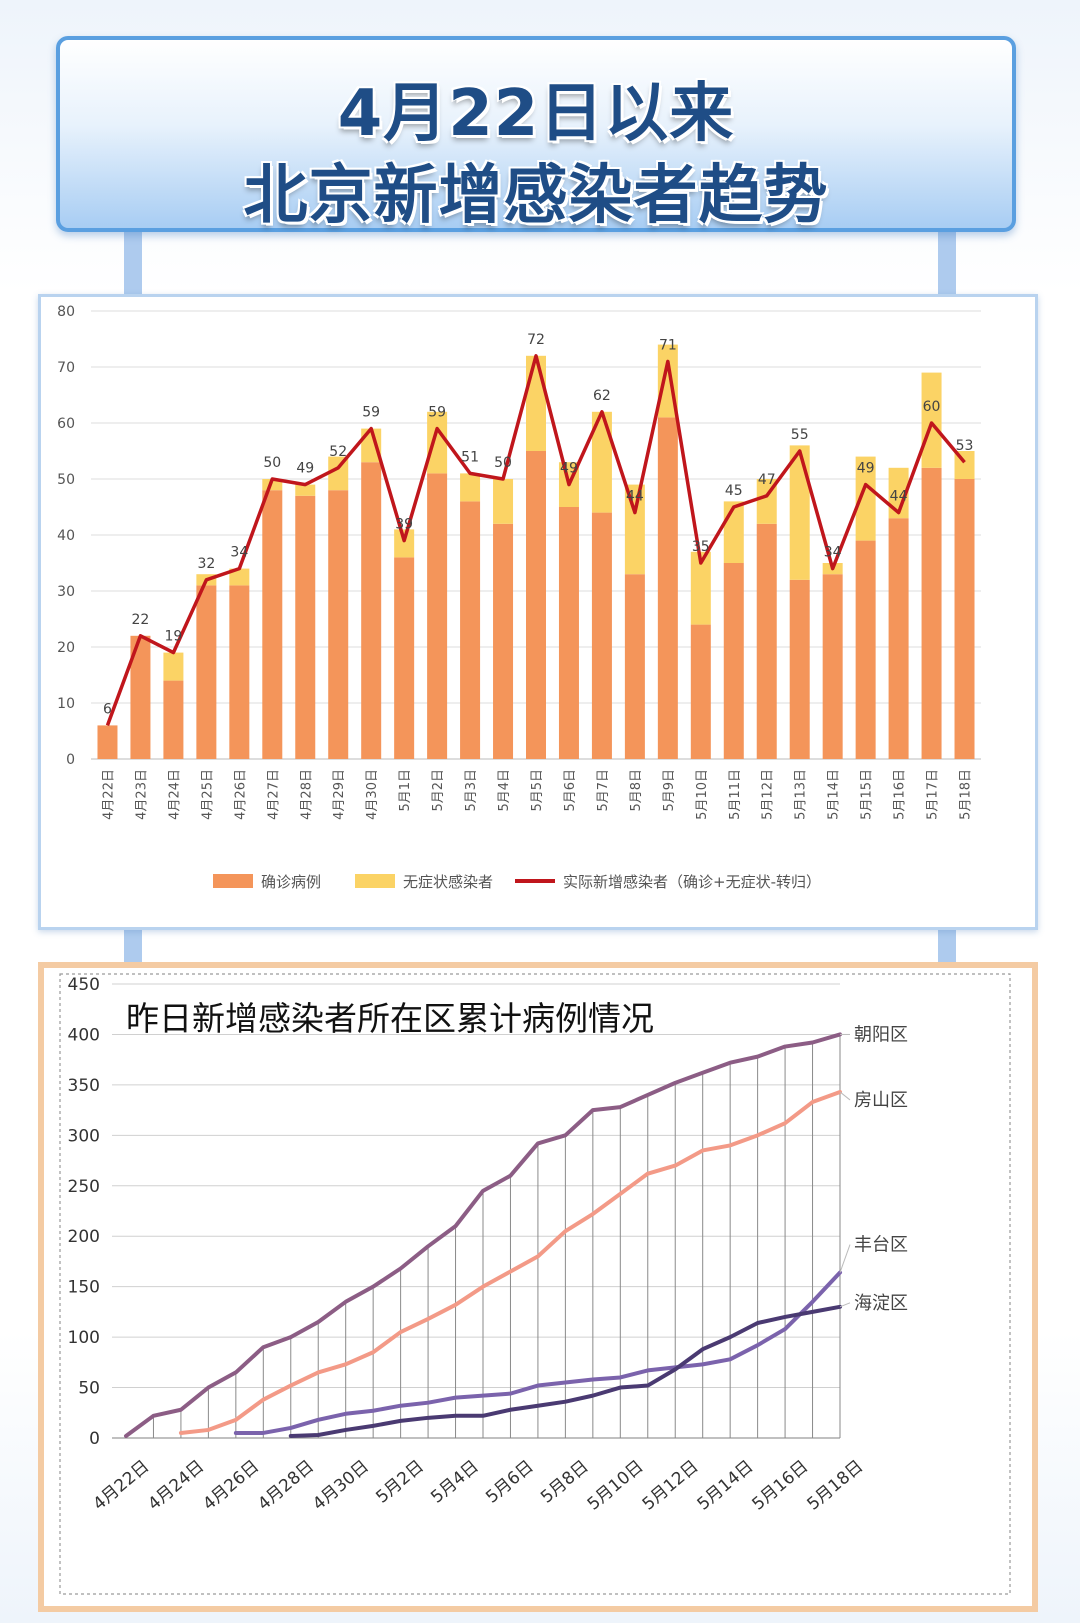  I want to click on data-label: 60, so click(932, 407).